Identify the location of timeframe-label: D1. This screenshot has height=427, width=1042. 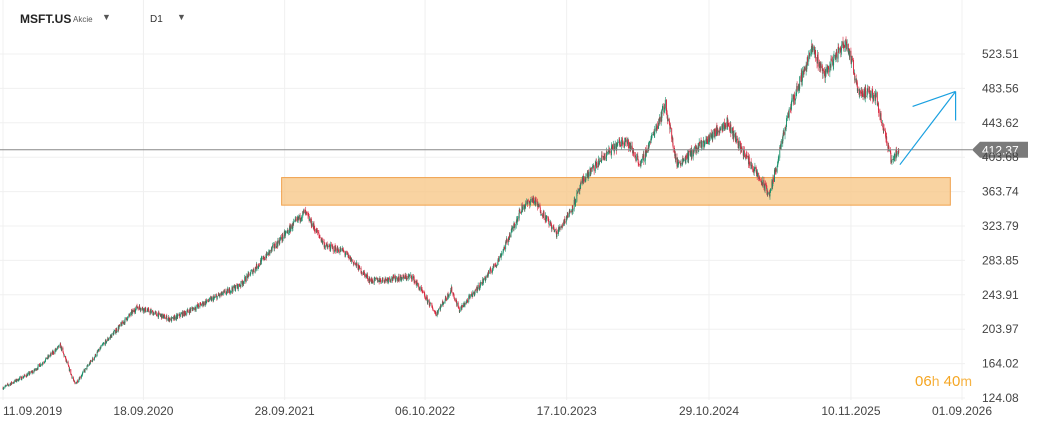
(156, 19).